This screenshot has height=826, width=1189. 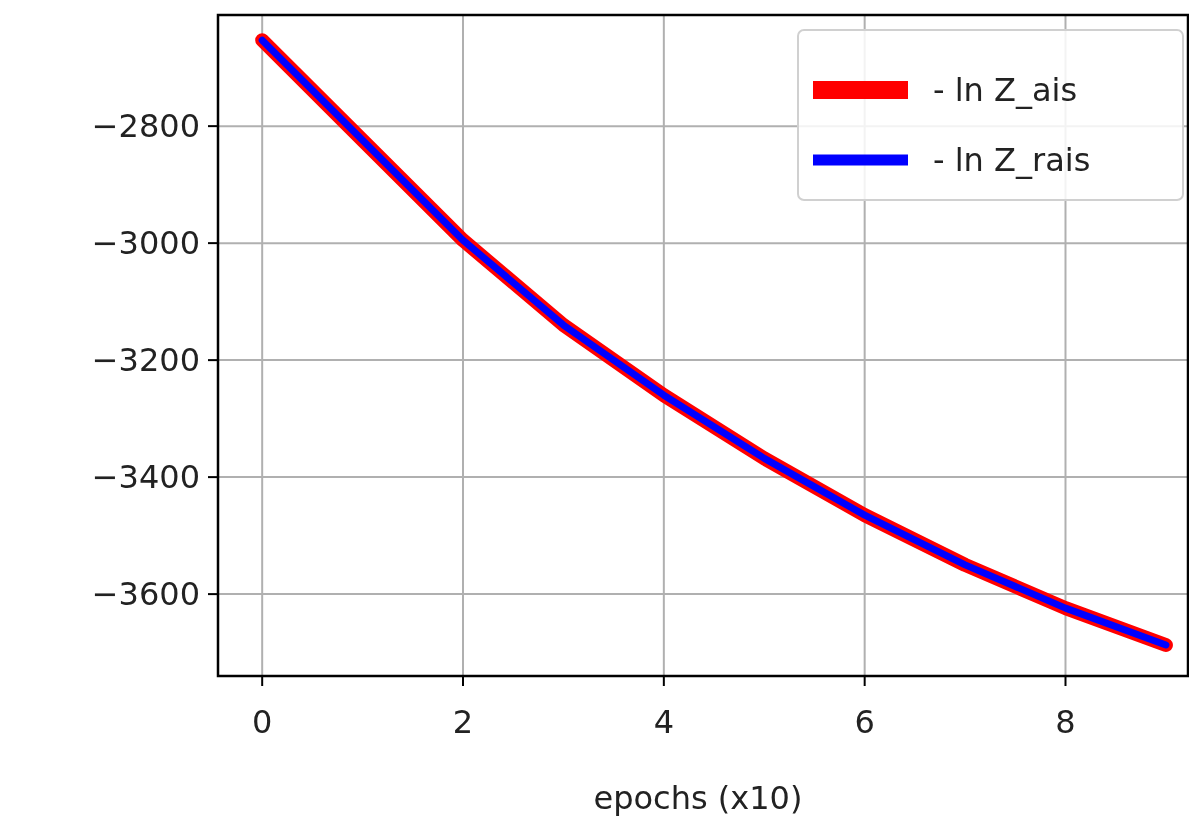 What do you see at coordinates (145, 360) in the screenshot?
I see `y-tick-label: −3200` at bounding box center [145, 360].